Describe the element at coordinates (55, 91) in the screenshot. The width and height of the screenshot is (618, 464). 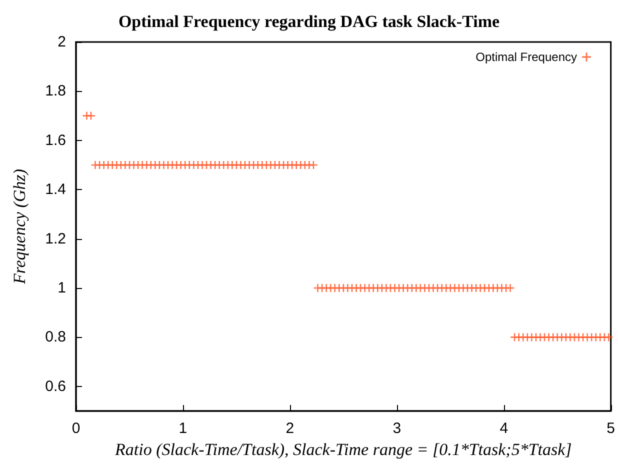
I see `y-tick-label: 1.8` at that location.